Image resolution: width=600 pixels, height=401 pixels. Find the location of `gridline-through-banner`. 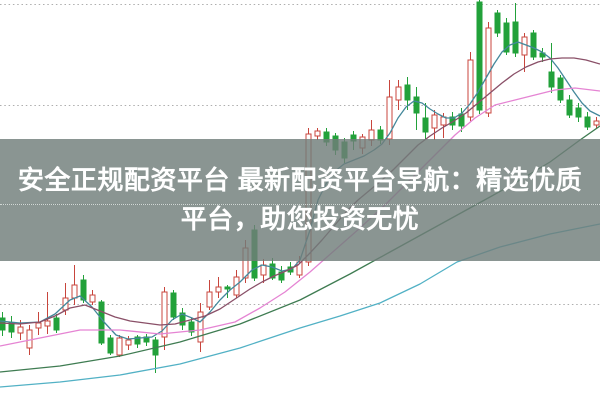

gridline-through-banner is located at coordinates (300, 204).